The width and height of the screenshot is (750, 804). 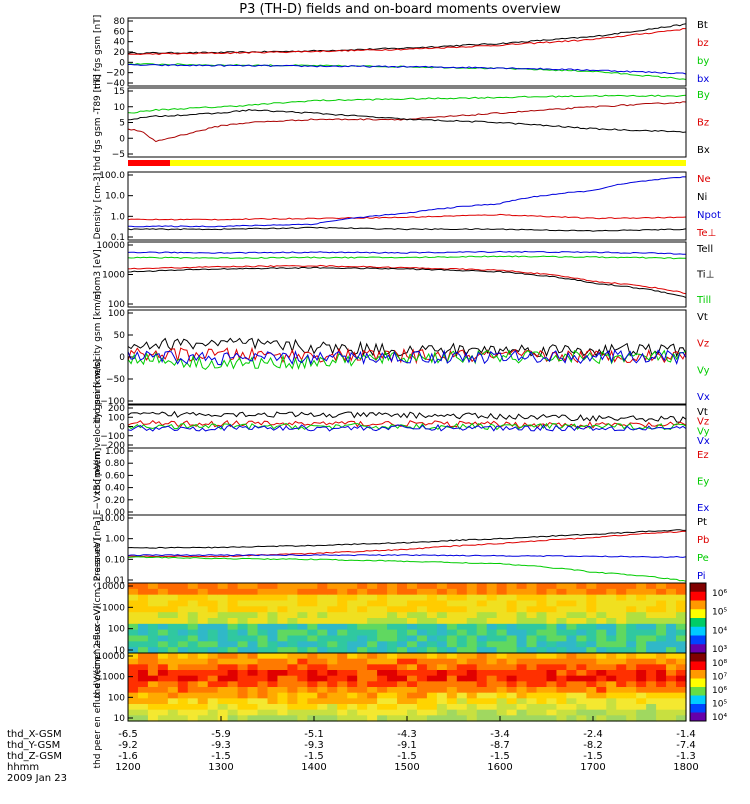 I want to click on legend-entry: Vt, so click(x=702, y=317).